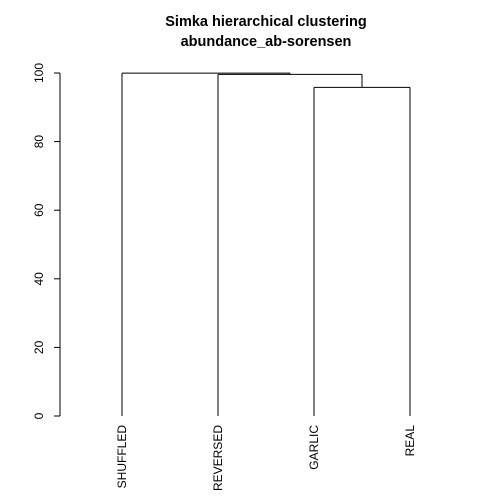 This screenshot has height=504, width=504. Describe the element at coordinates (122, 457) in the screenshot. I see `leaf-label-shuffled: SHUFFLED` at that location.